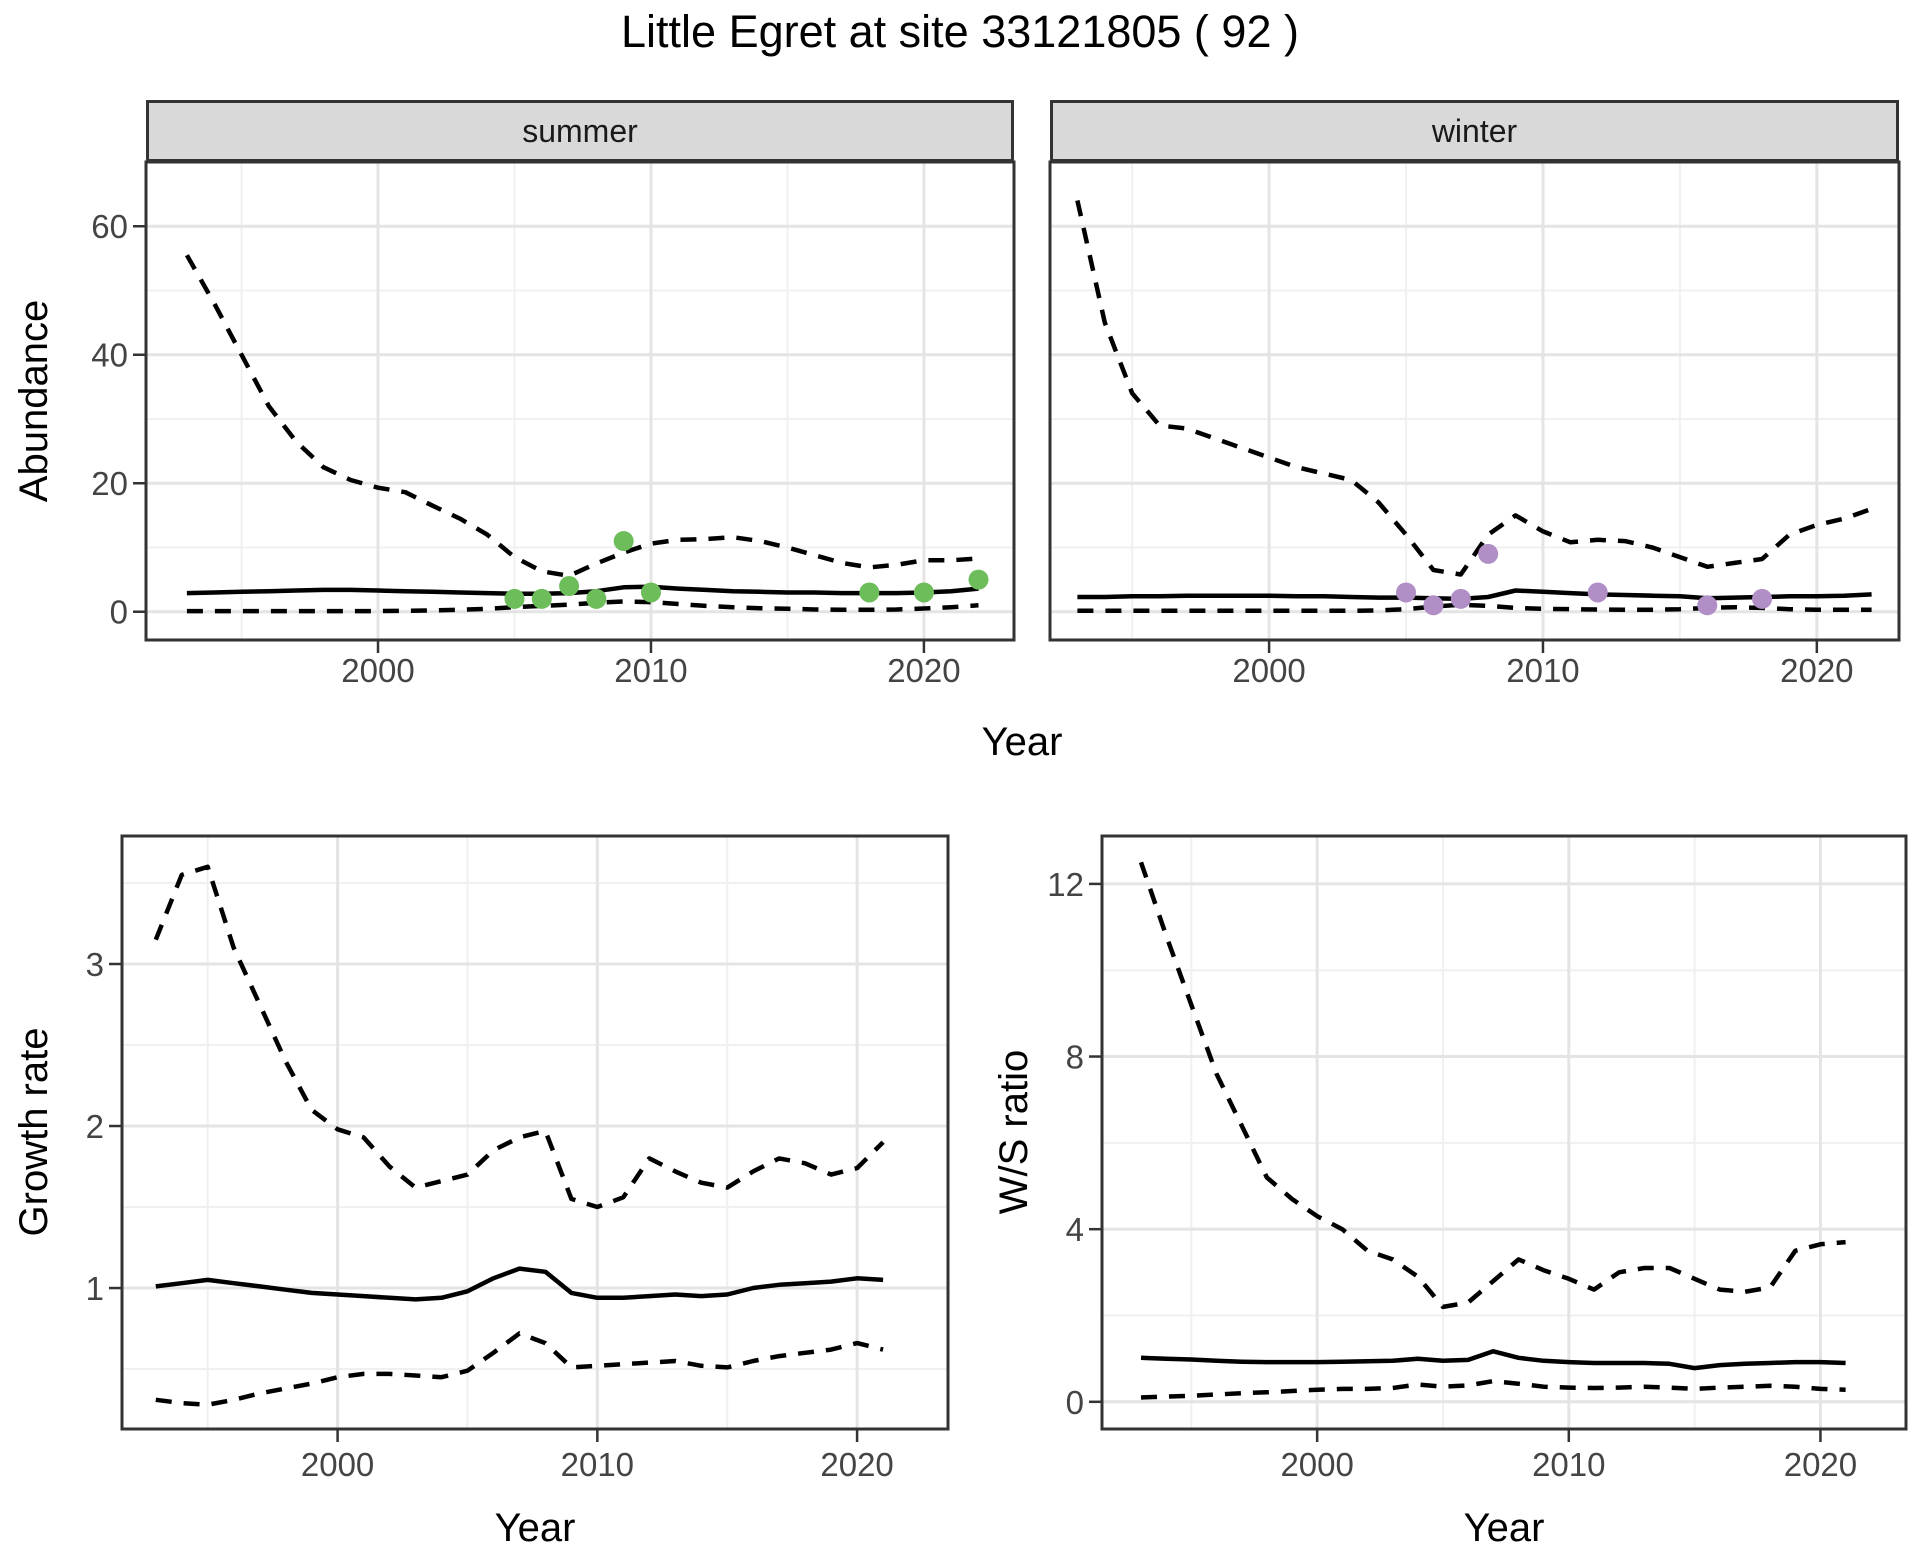 Image resolution: width=1920 pixels, height=1560 pixels. What do you see at coordinates (1075, 1229) in the screenshot?
I see `y-tick-label: 4` at bounding box center [1075, 1229].